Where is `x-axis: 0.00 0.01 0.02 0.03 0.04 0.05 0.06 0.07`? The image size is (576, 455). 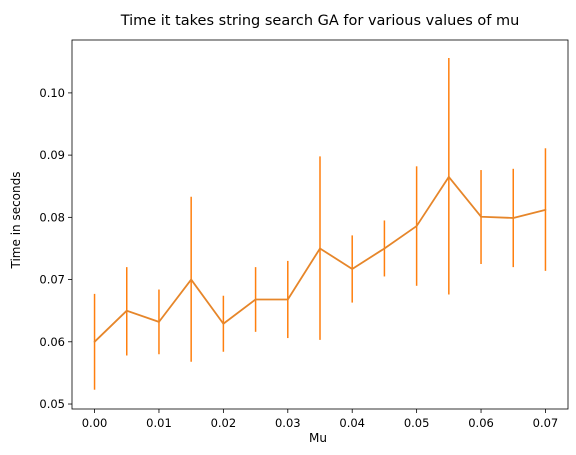
x-axis: 0.00 0.01 0.02 0.03 0.04 0.05 0.06 0.07 is located at coordinates (320, 419).